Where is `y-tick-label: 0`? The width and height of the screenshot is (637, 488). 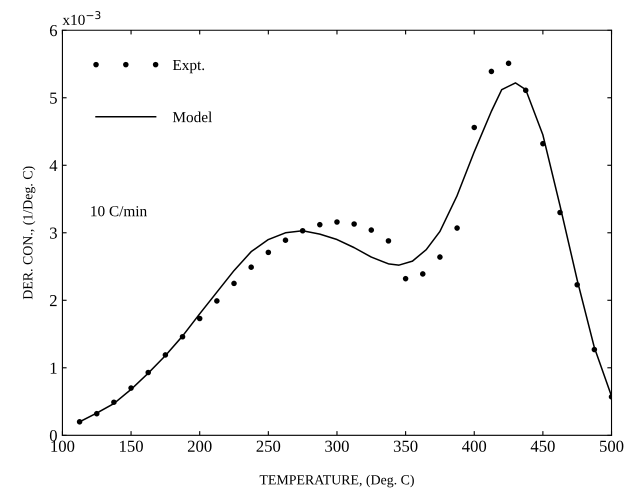 y-tick-label: 0 is located at coordinates (53, 436).